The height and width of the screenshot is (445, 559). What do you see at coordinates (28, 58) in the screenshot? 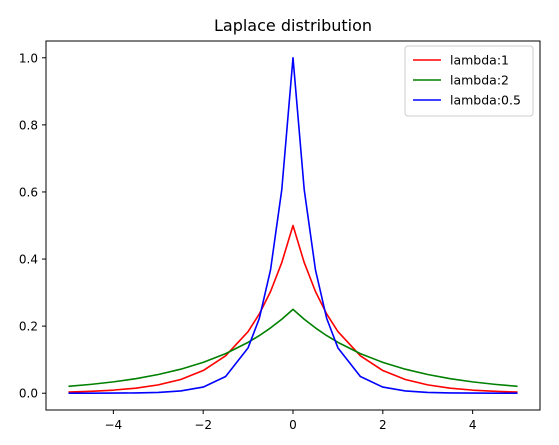
I see `y-tick-label: 1.0` at bounding box center [28, 58].